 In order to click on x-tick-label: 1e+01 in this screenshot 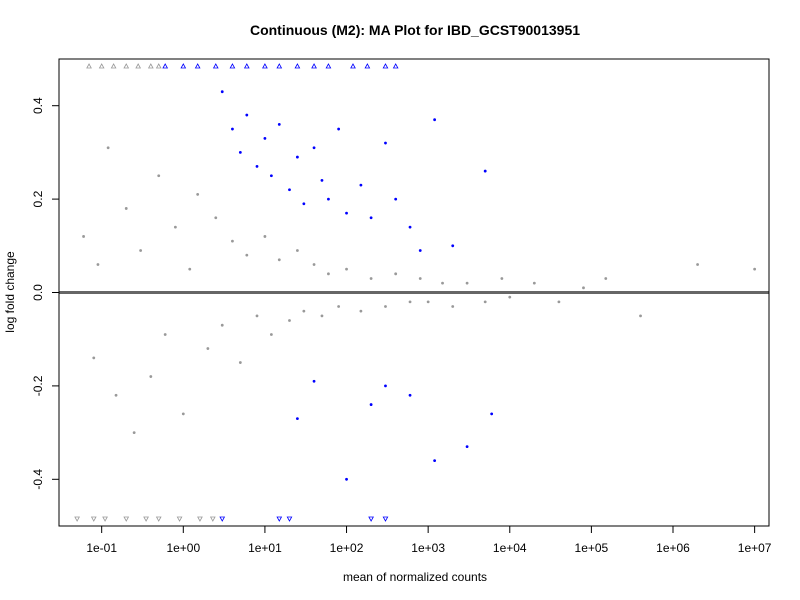, I will do `click(265, 548)`.